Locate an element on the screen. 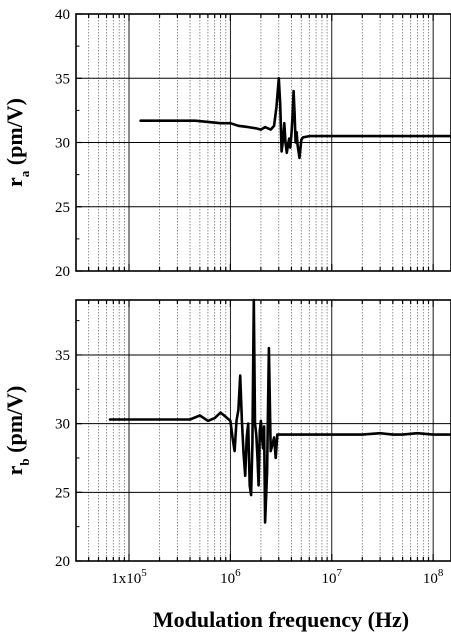  x-tick-label-exponent: 7 is located at coordinates (340, 573).